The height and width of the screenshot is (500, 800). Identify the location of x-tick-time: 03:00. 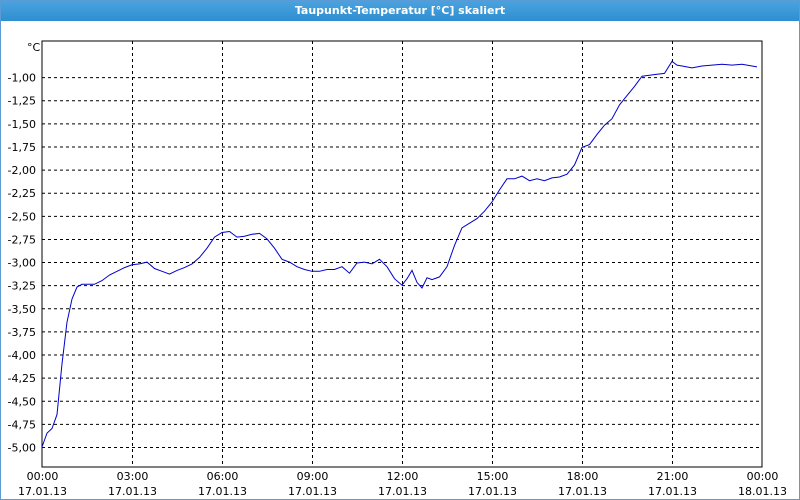
(133, 476).